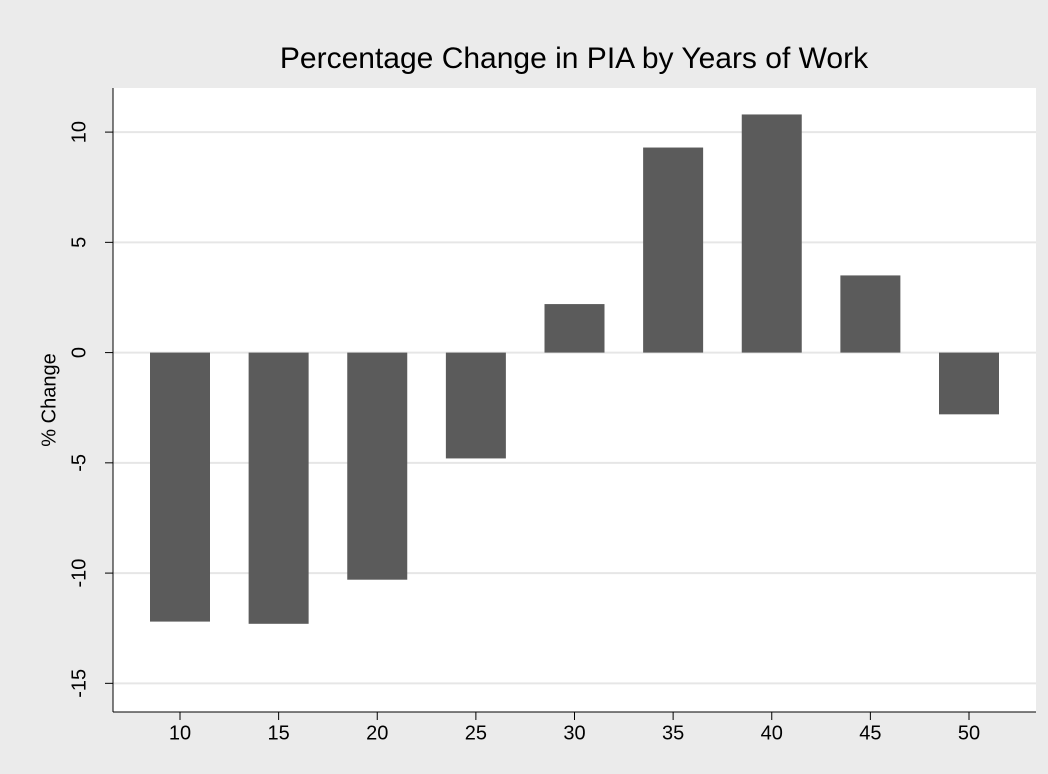  What do you see at coordinates (673, 733) in the screenshot?
I see `x-tick-label: 35` at bounding box center [673, 733].